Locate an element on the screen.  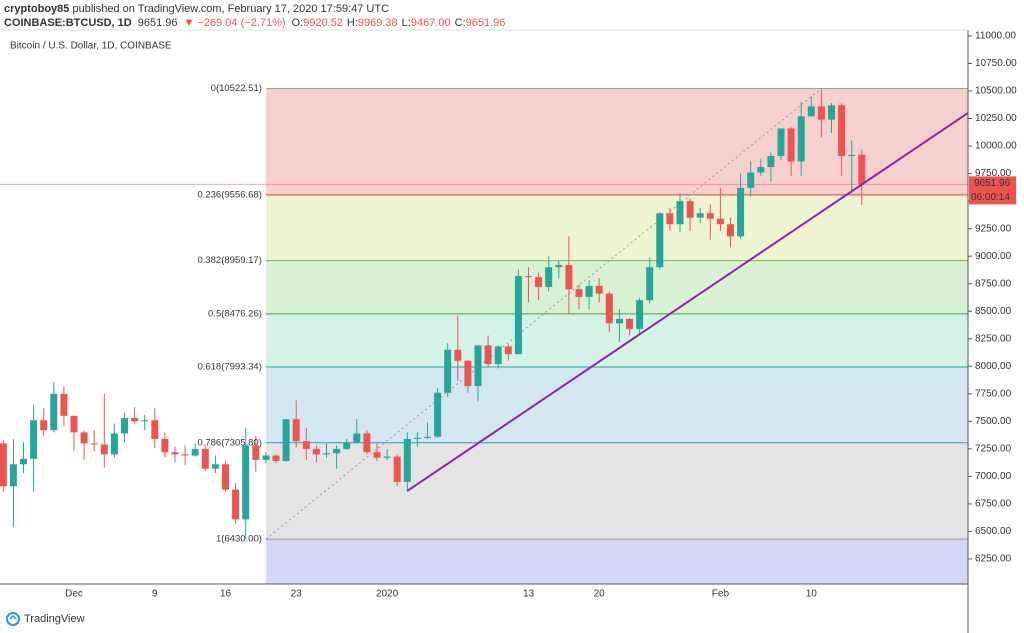
publisher: cryptoboy85 is located at coordinates (36, 9).